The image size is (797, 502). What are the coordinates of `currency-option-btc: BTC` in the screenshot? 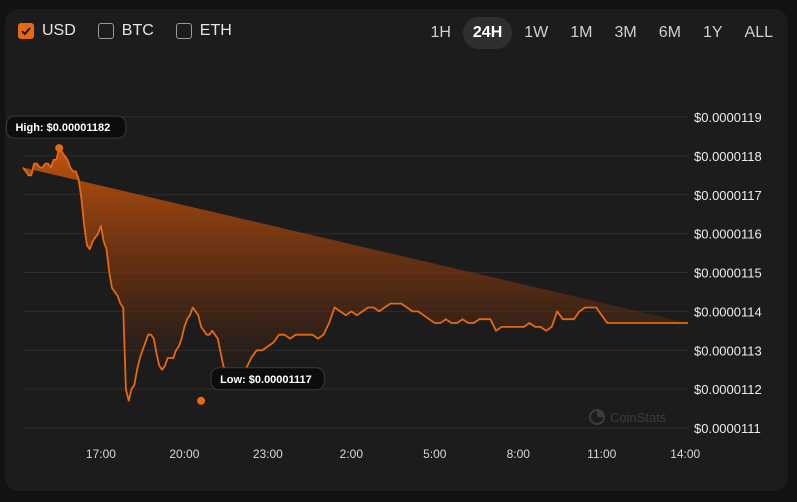 It's located at (125, 31).